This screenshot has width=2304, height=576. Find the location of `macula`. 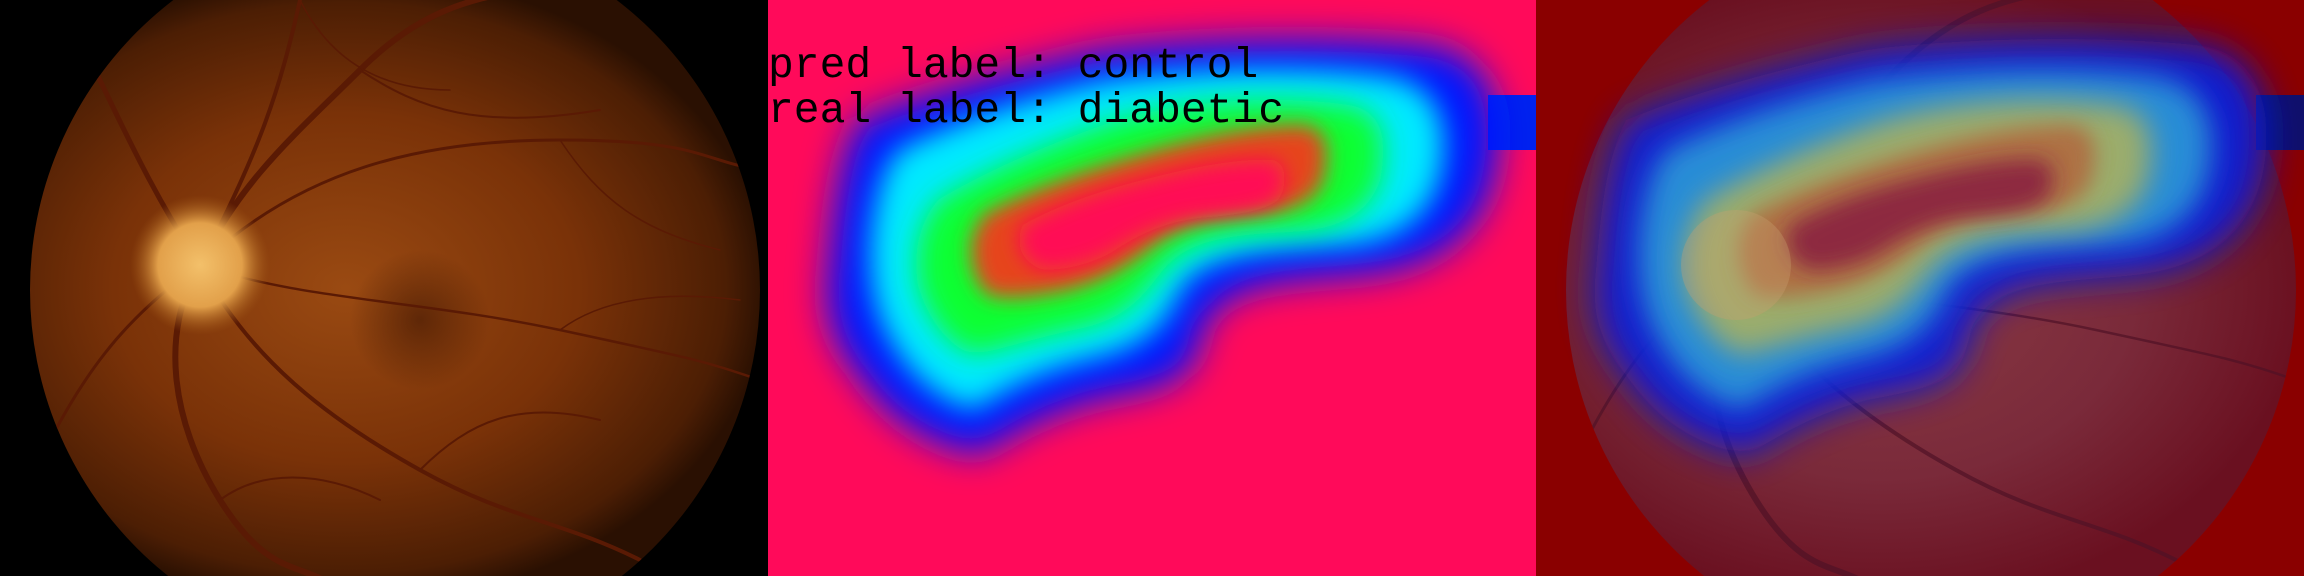

macula is located at coordinates (420, 320).